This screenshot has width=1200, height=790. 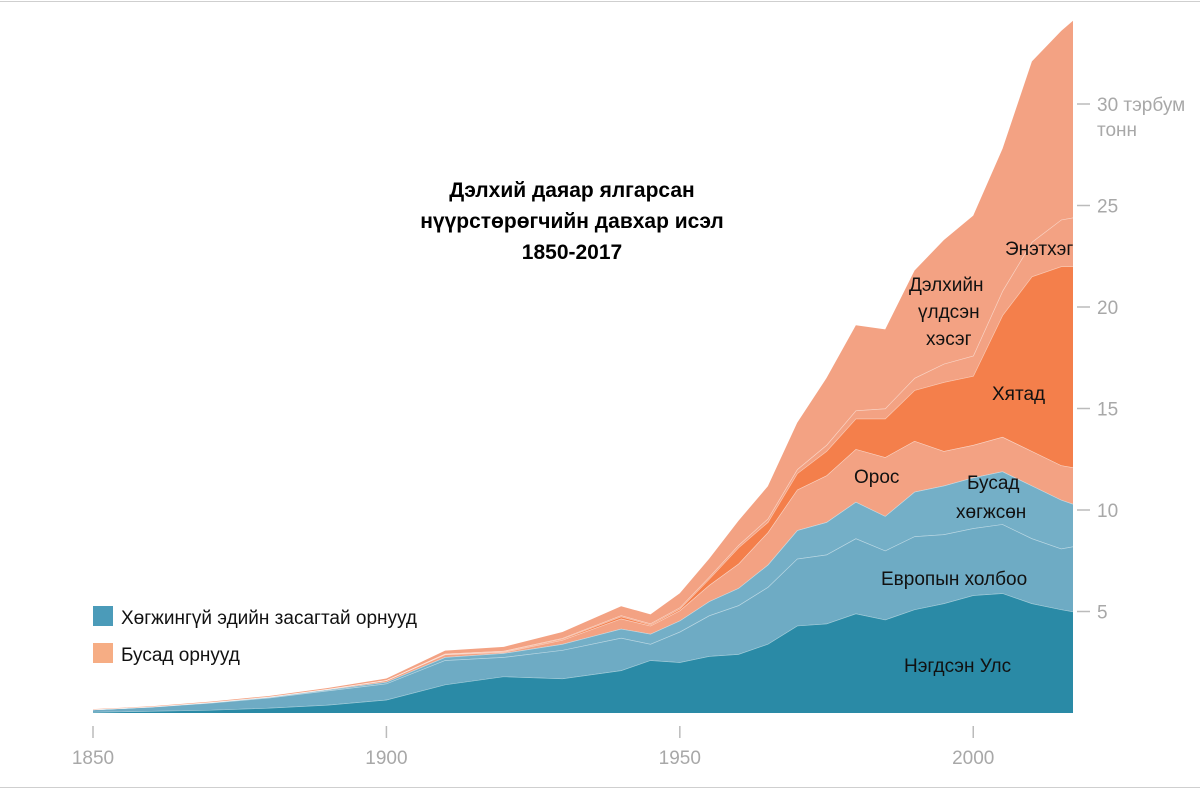 I want to click on label-rest-3: хэсэг, so click(x=949, y=339).